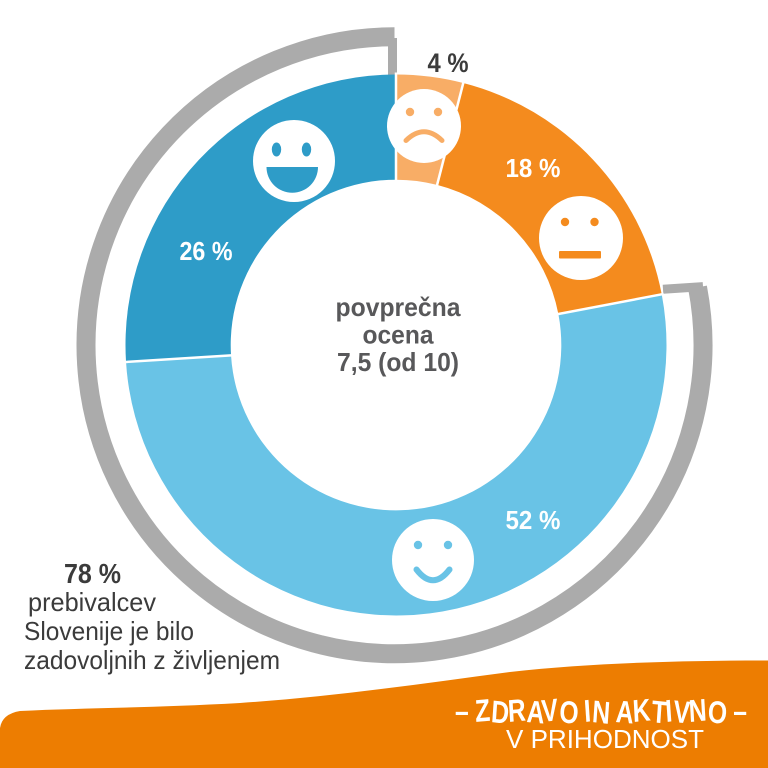 Image resolution: width=768 pixels, height=768 pixels. Describe the element at coordinates (533, 520) in the screenshot. I see `svg-text: 52 %` at that location.